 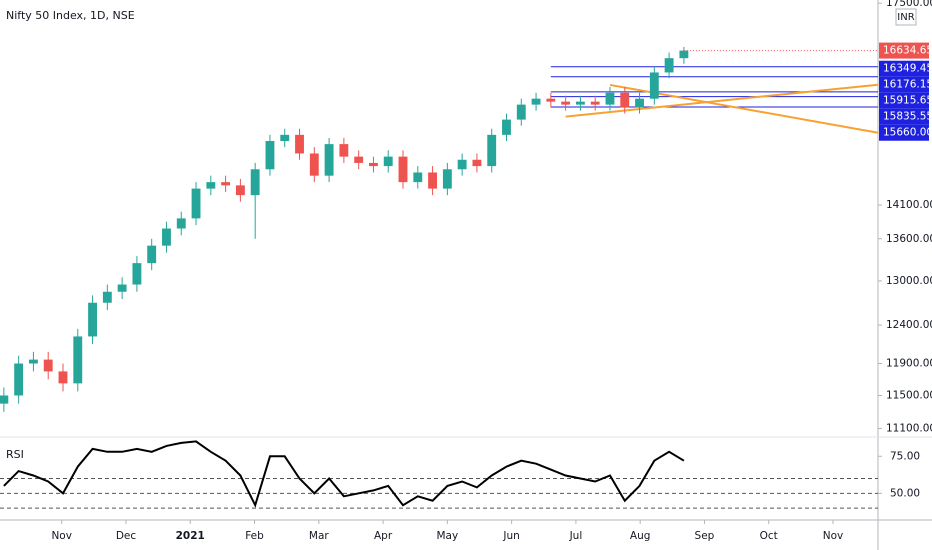 What do you see at coordinates (909, 395) in the screenshot?
I see `y-tick-label: 11500.00` at bounding box center [909, 395].